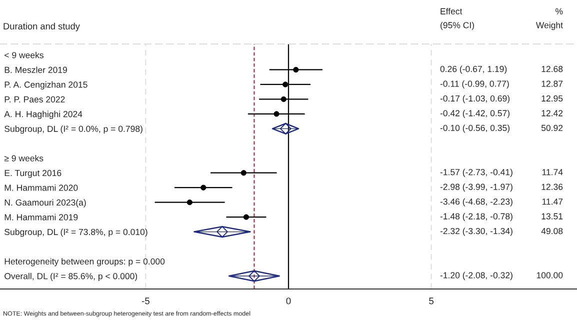  What do you see at coordinates (34, 99) in the screenshot?
I see `y-tick-label: P. P. Paes 2022` at bounding box center [34, 99].